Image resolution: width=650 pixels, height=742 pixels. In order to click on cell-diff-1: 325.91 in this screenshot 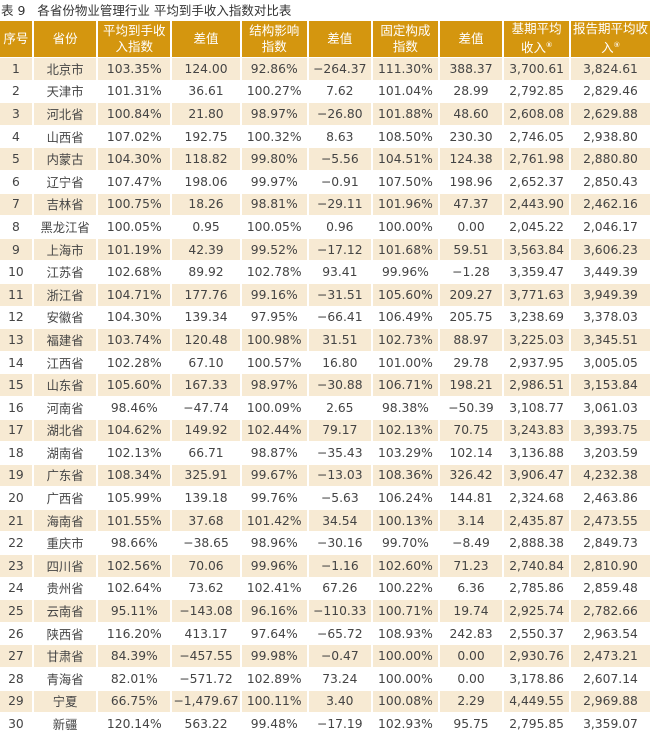, I will do `click(206, 475)`.